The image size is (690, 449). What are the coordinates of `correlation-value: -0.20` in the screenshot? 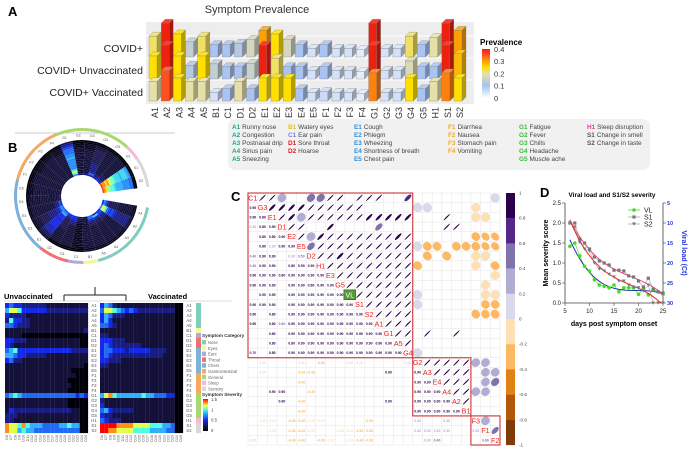 It's located at (272, 421).